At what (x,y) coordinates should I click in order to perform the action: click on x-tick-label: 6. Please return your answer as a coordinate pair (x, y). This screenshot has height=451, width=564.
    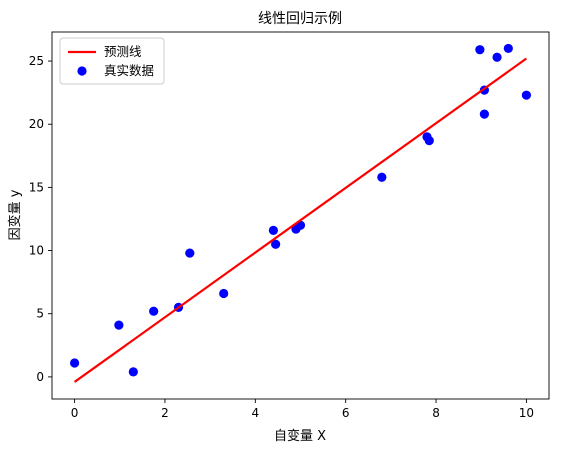
    Looking at the image, I should click on (346, 413).